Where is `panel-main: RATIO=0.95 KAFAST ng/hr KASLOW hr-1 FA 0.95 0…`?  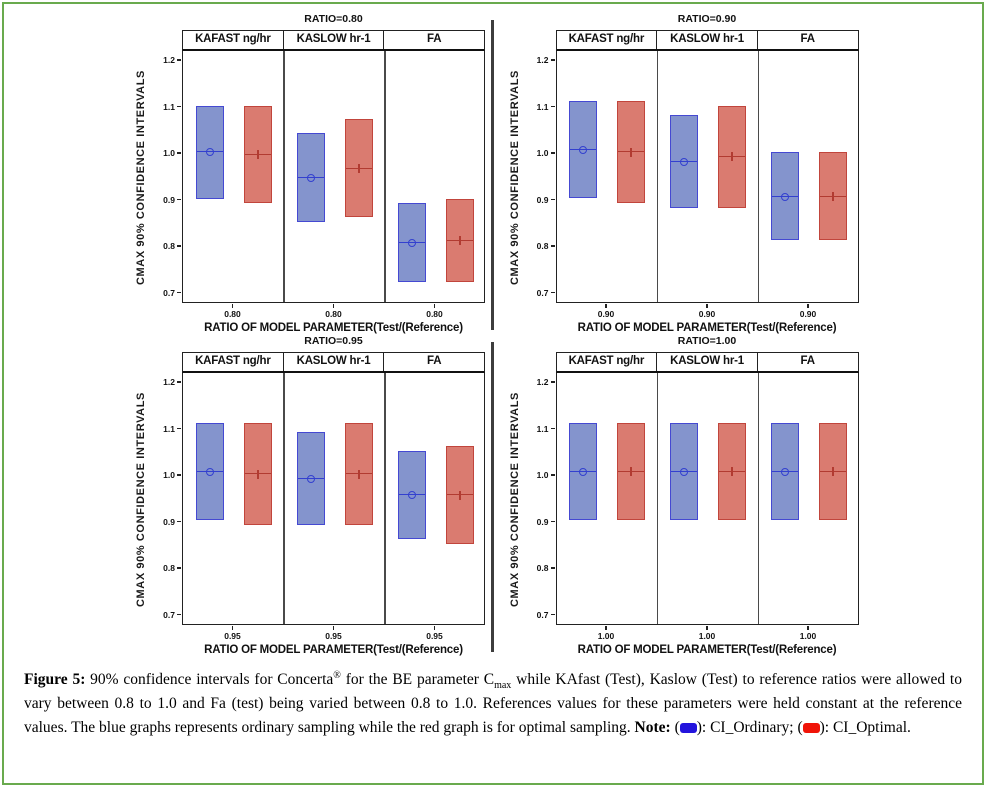
panel-main: RATIO=0.95 KAFAST ng/hr KASLOW hr-1 FA 0.95 0… is located at coordinates (333, 495).